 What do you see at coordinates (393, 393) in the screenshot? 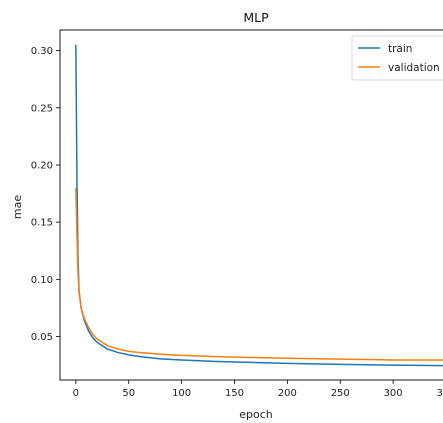
I see `x-tick-label: 300` at bounding box center [393, 393].